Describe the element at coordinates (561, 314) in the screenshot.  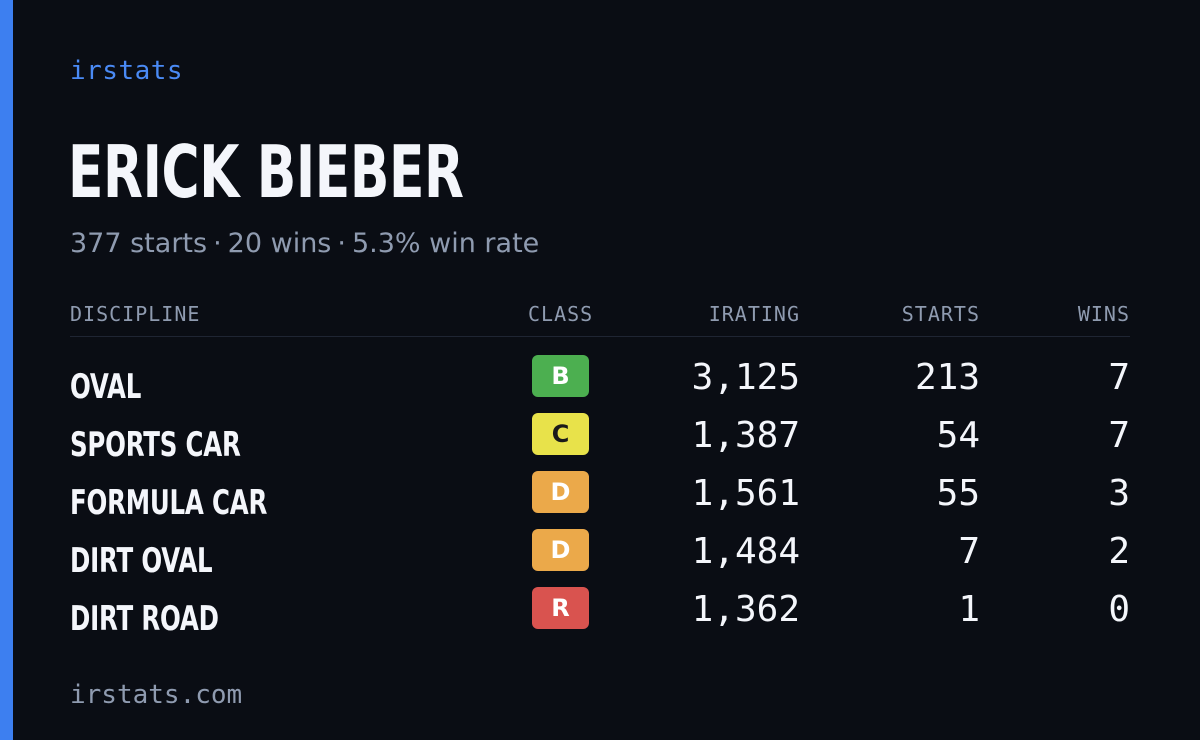
I see `header-class: CLASS` at that location.